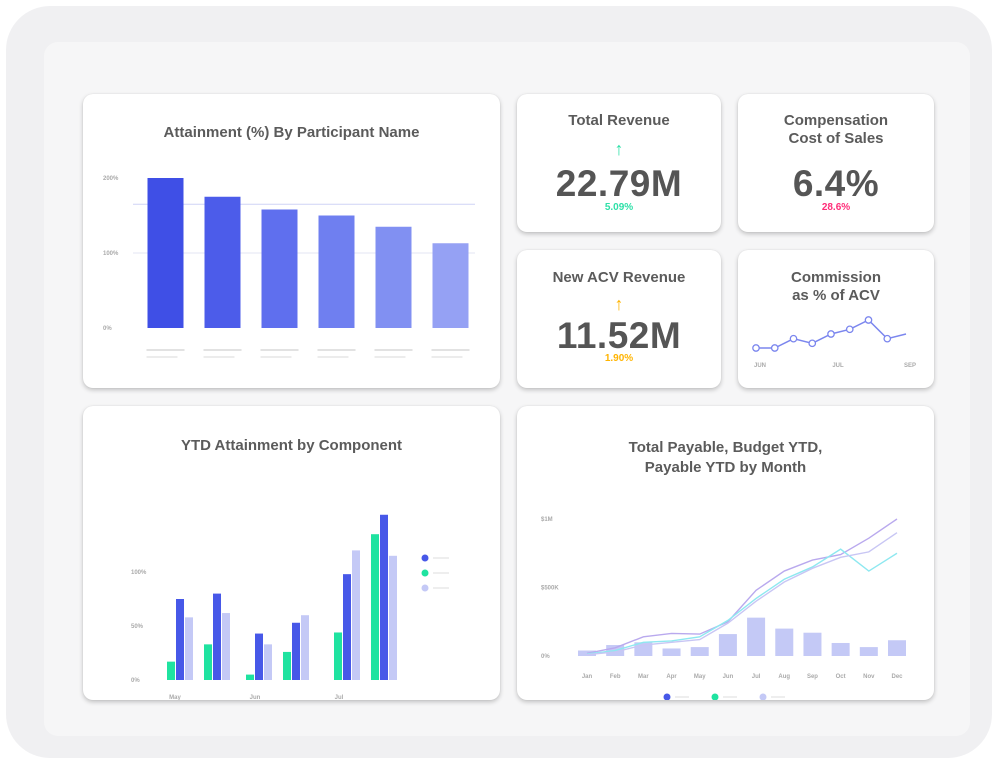  I want to click on x-tick-label: May, so click(175, 697).